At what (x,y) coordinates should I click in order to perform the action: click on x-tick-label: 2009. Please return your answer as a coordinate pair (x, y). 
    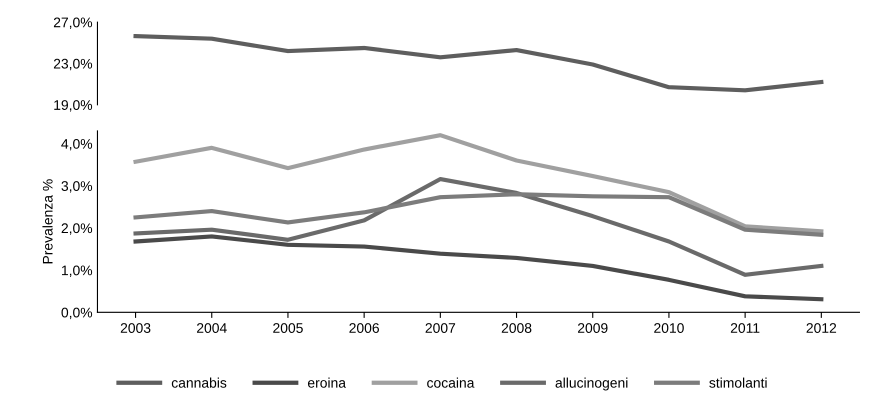
    Looking at the image, I should click on (593, 328).